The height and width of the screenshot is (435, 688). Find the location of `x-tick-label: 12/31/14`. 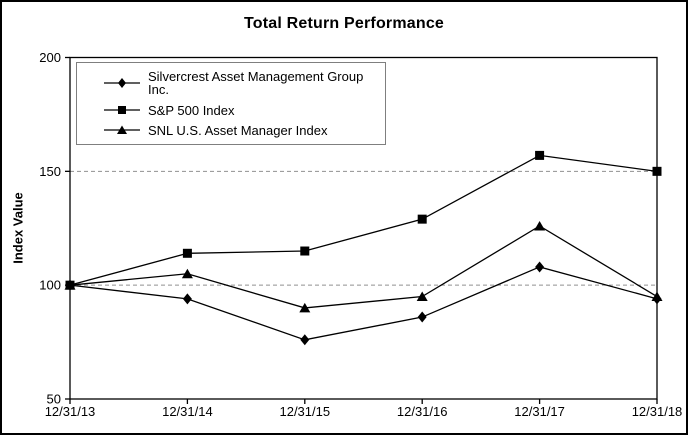

x-tick-label: 12/31/14 is located at coordinates (187, 411).